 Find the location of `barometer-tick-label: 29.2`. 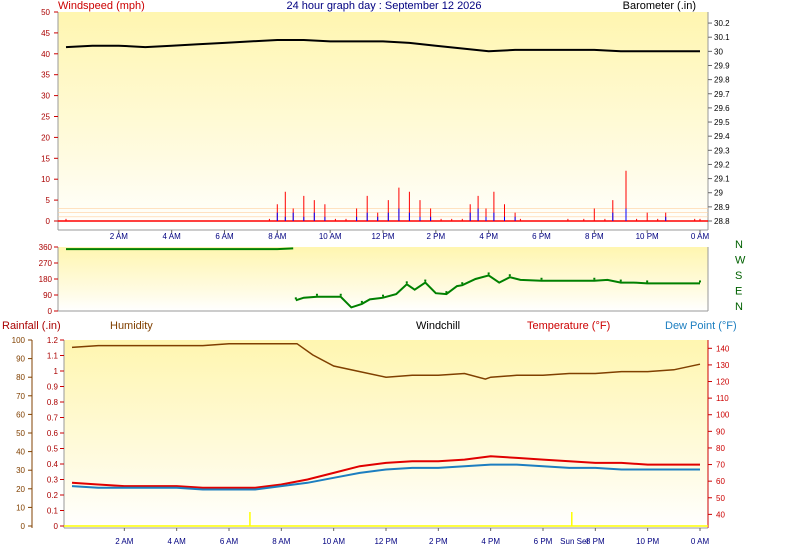

barometer-tick-label: 29.2 is located at coordinates (722, 164).